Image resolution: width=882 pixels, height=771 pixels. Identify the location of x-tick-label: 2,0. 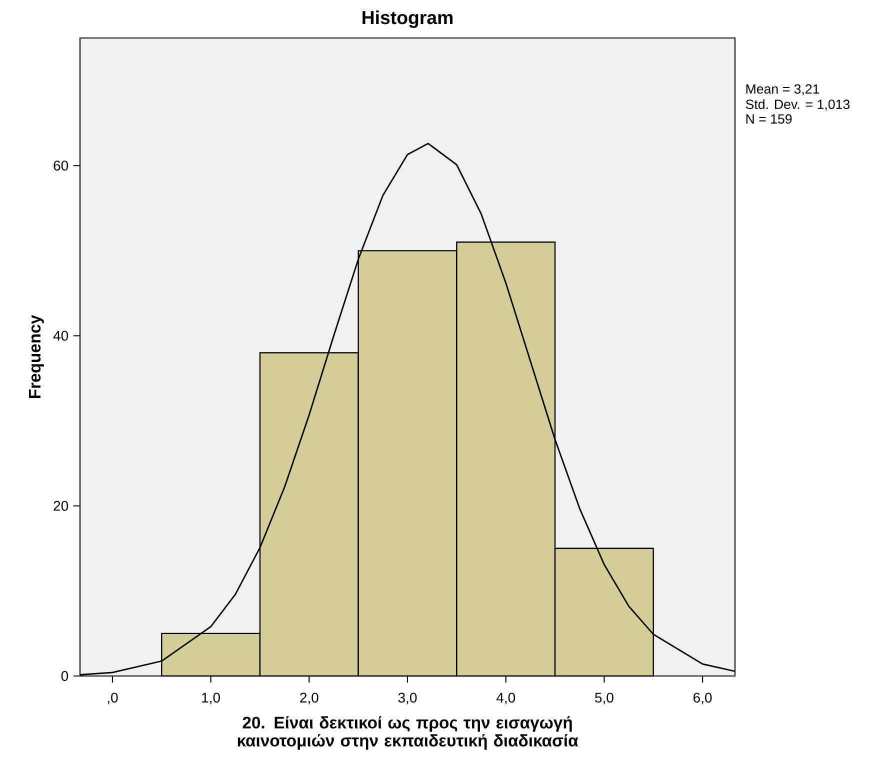
(309, 698).